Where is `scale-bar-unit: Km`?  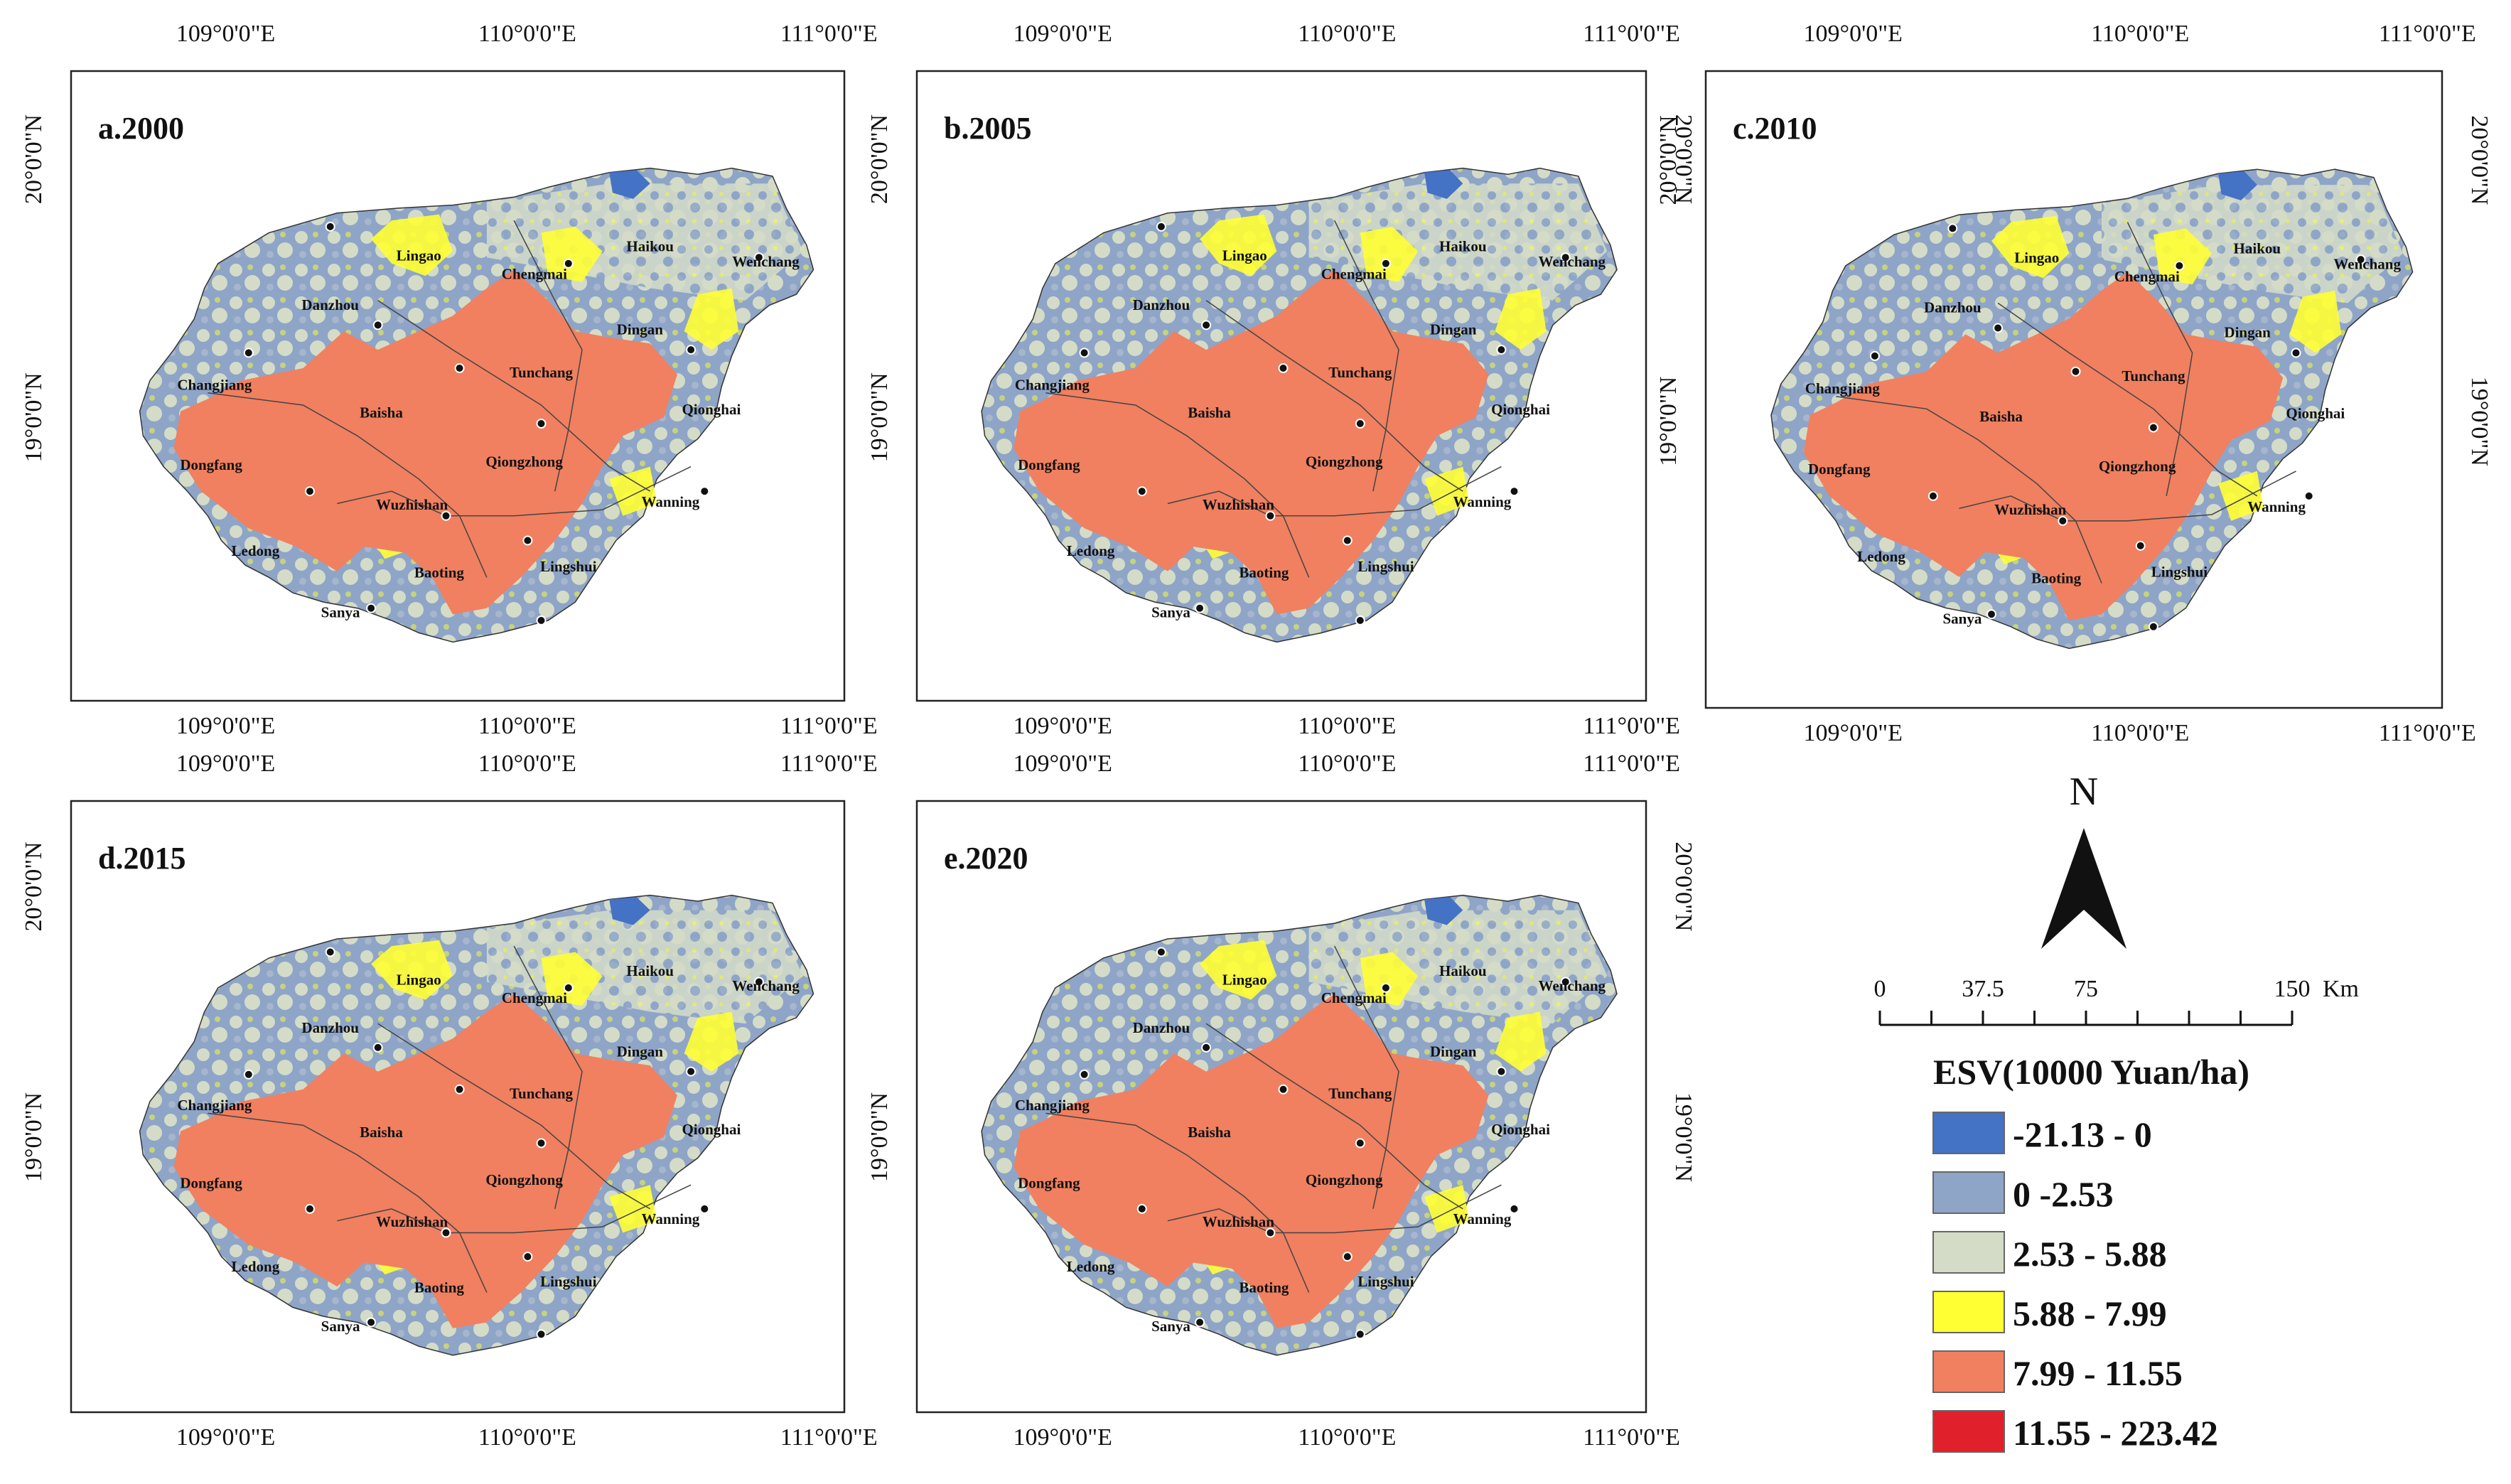 scale-bar-unit: Km is located at coordinates (2341, 989).